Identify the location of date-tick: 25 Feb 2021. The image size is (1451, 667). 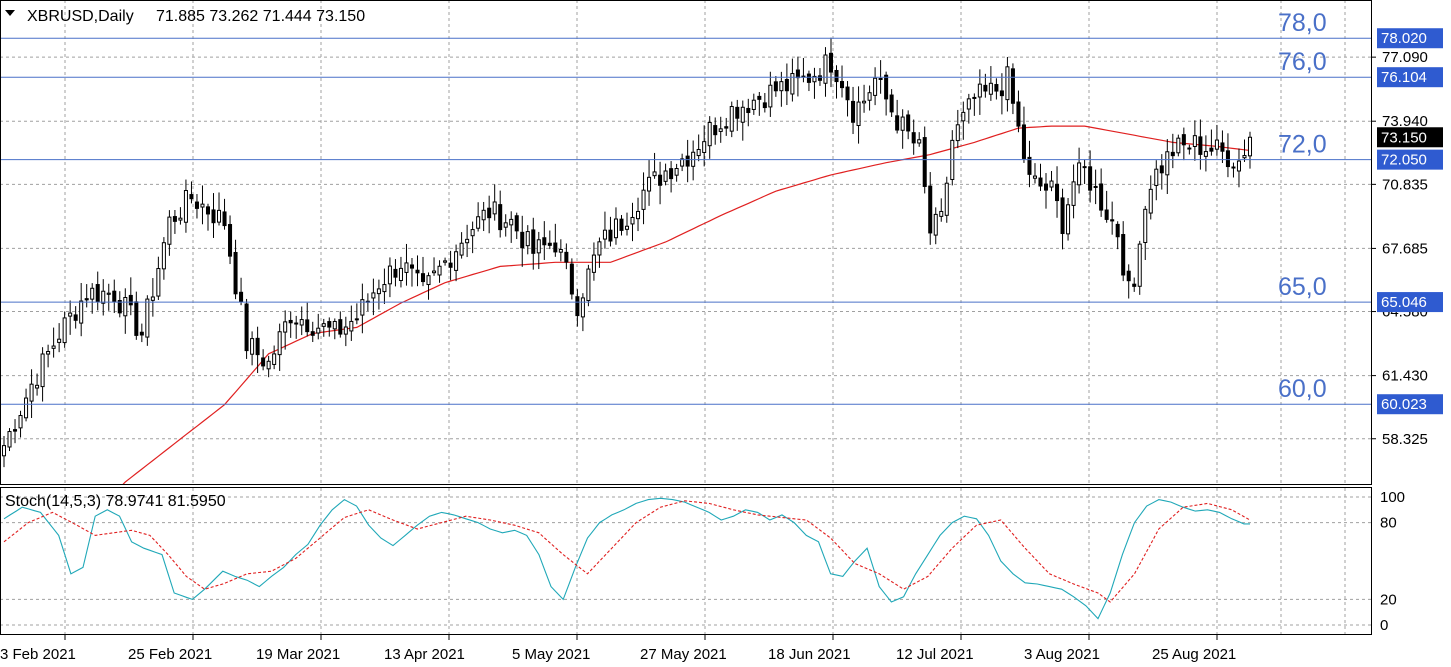
(170, 654).